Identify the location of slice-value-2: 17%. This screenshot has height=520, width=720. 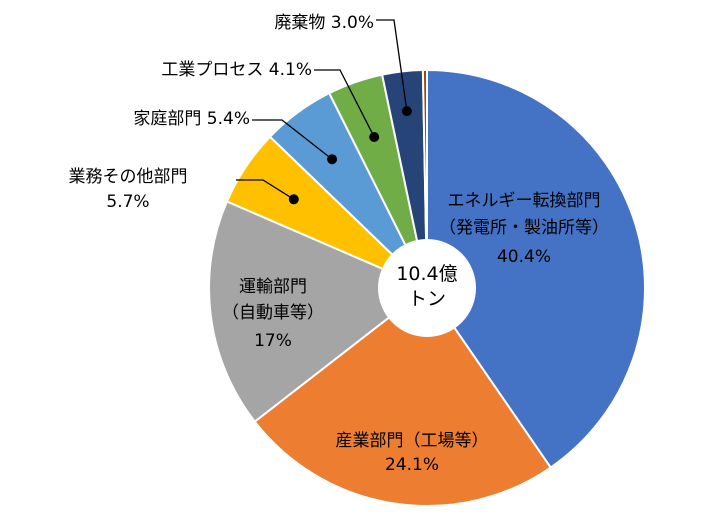
(273, 341).